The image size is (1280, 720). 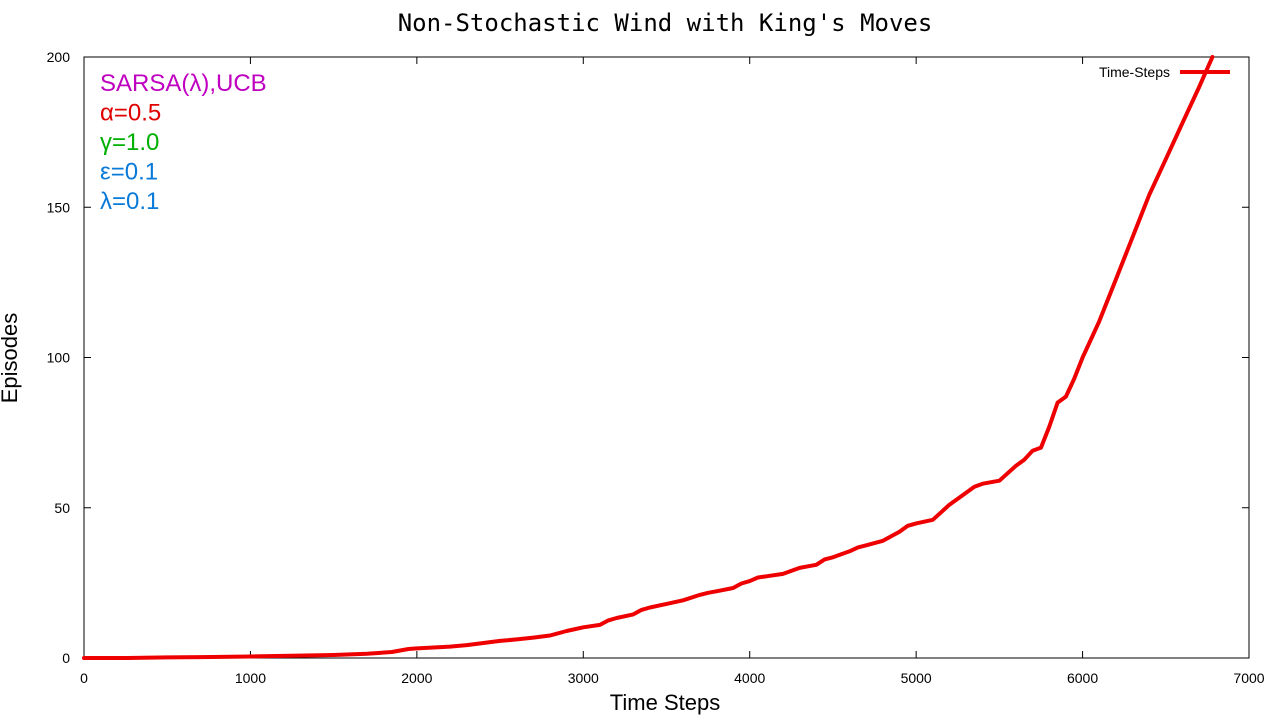 I want to click on y-tick-label: 200, so click(x=59, y=57).